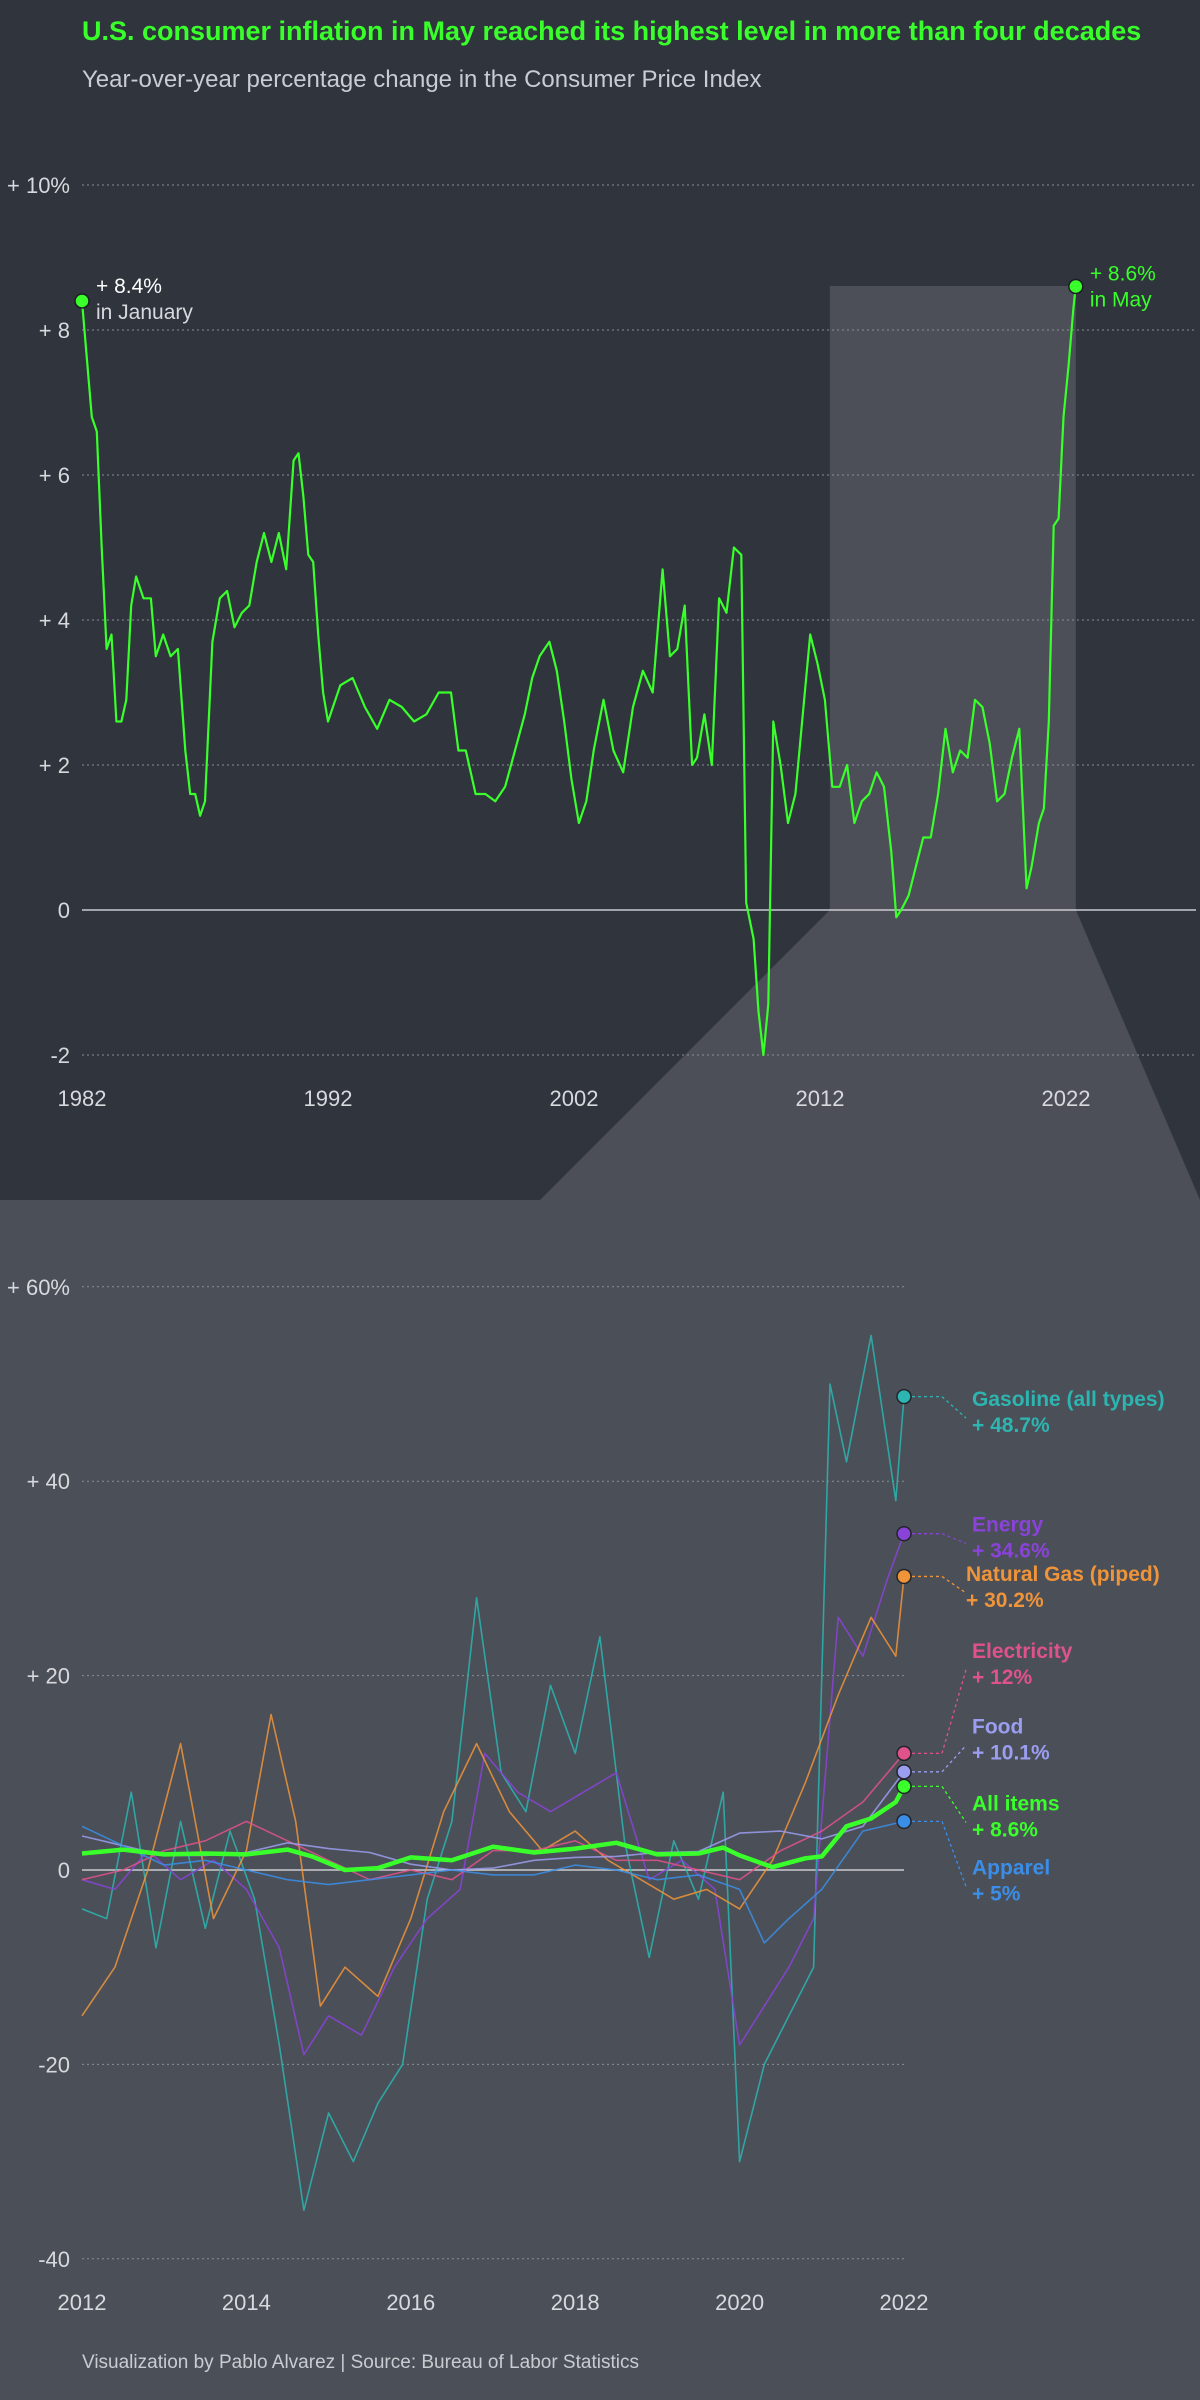  I want to click on series-label: Apparel, so click(1011, 1868).